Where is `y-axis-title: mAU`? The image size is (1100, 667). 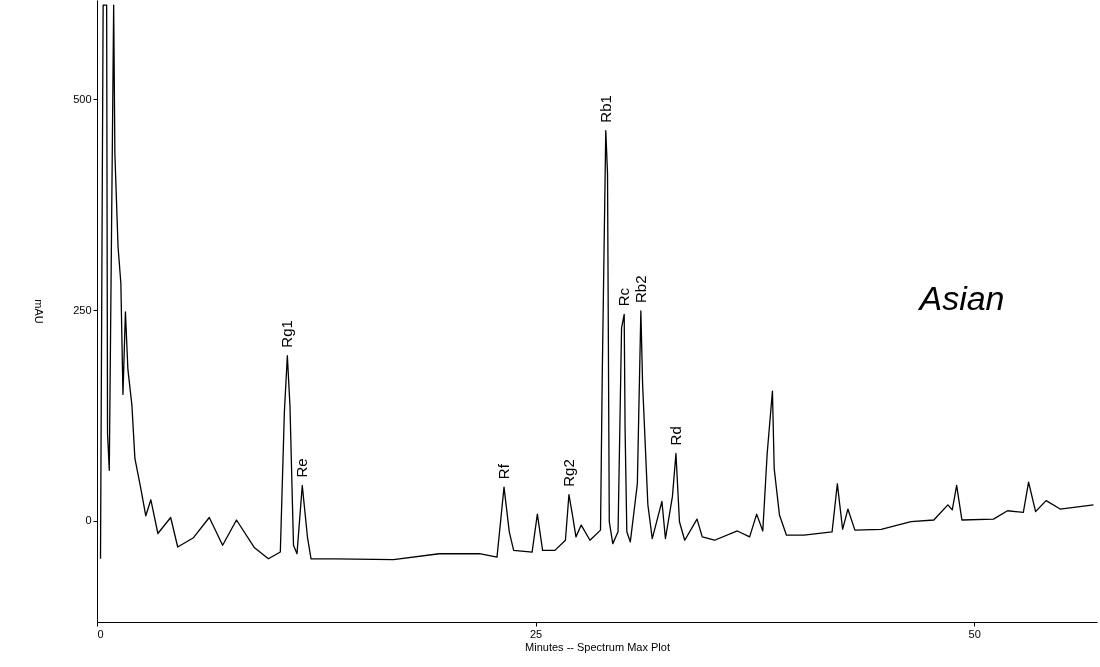
y-axis-title: mAU is located at coordinates (39, 311).